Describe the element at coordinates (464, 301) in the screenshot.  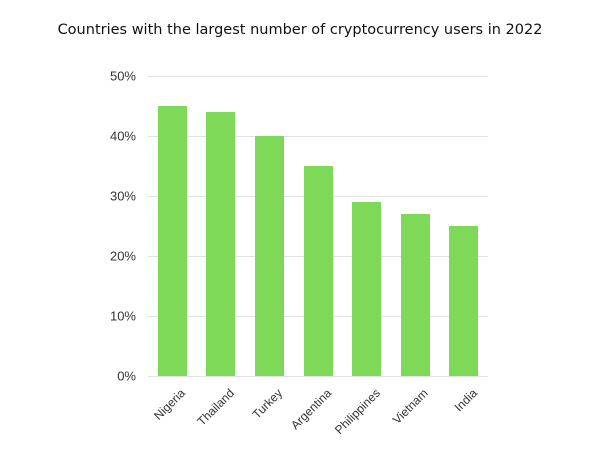
I see `bar-india` at that location.